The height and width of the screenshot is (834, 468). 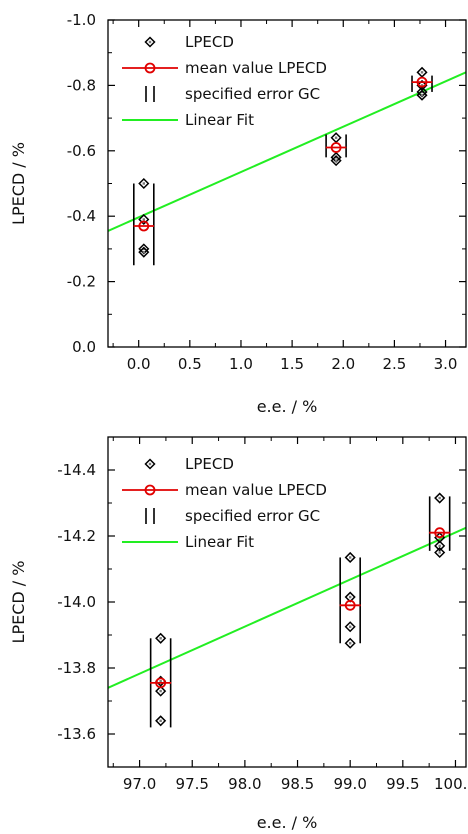 What do you see at coordinates (244, 784) in the screenshot?
I see `x-tick-label: 98.0` at bounding box center [244, 784].